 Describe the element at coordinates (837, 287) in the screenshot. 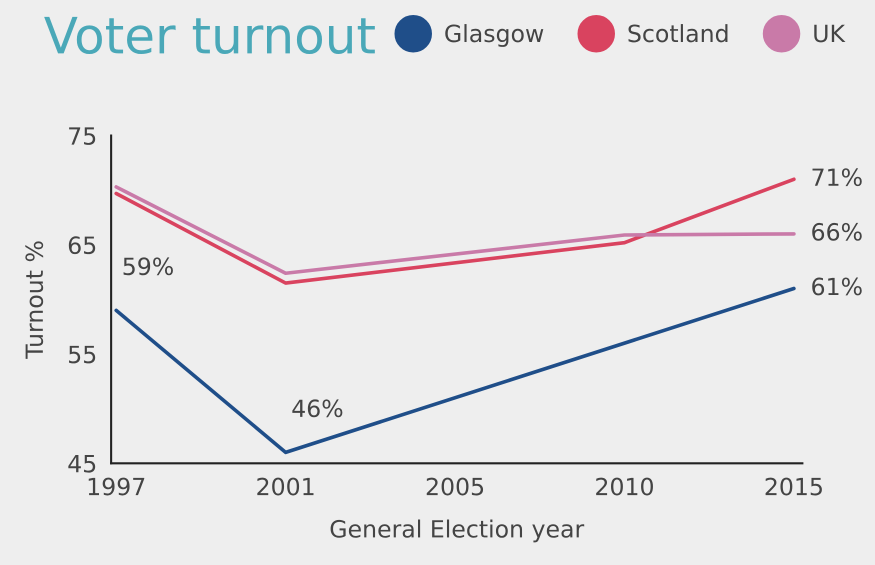

I see `data-label: 61%` at that location.